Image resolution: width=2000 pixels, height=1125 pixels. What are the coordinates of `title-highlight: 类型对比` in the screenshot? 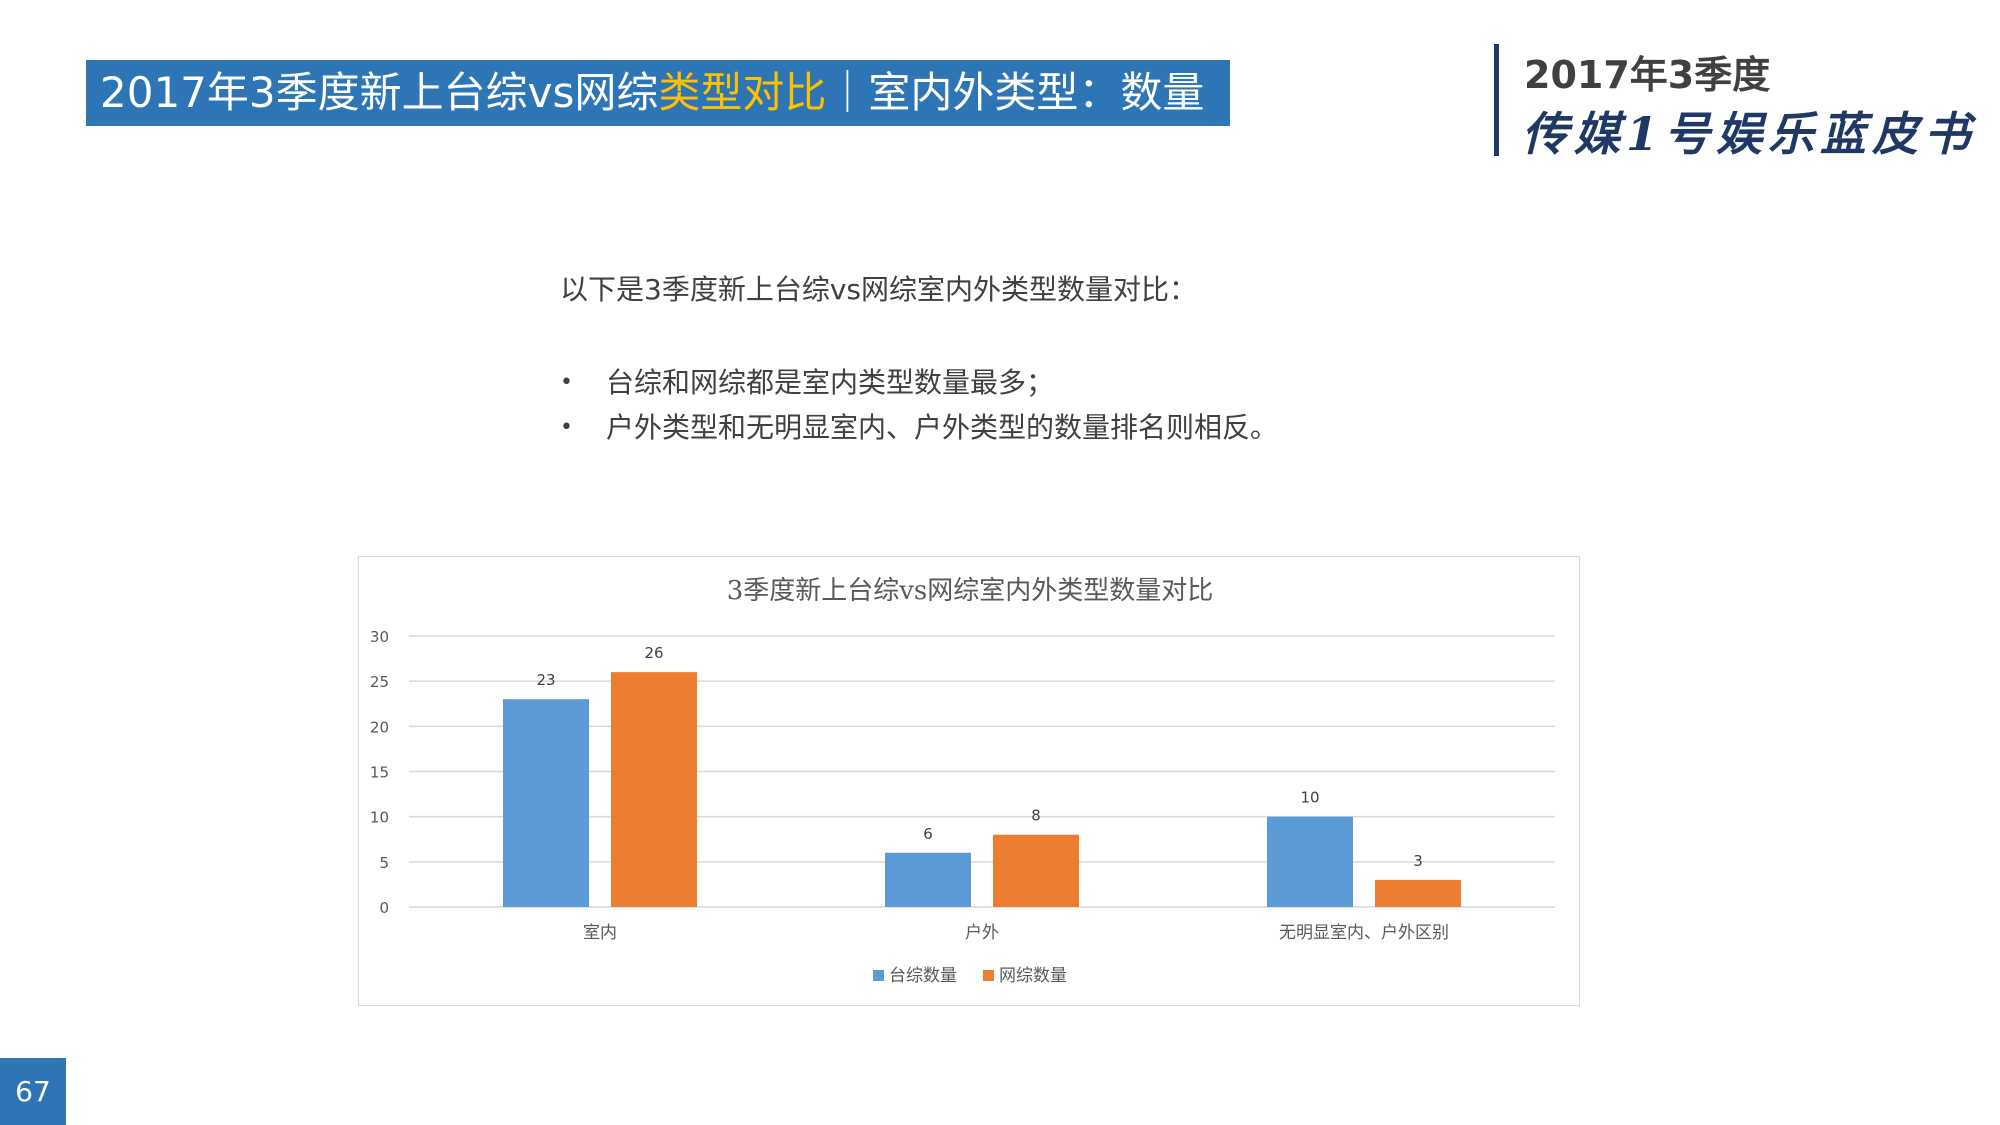 It's located at (742, 92).